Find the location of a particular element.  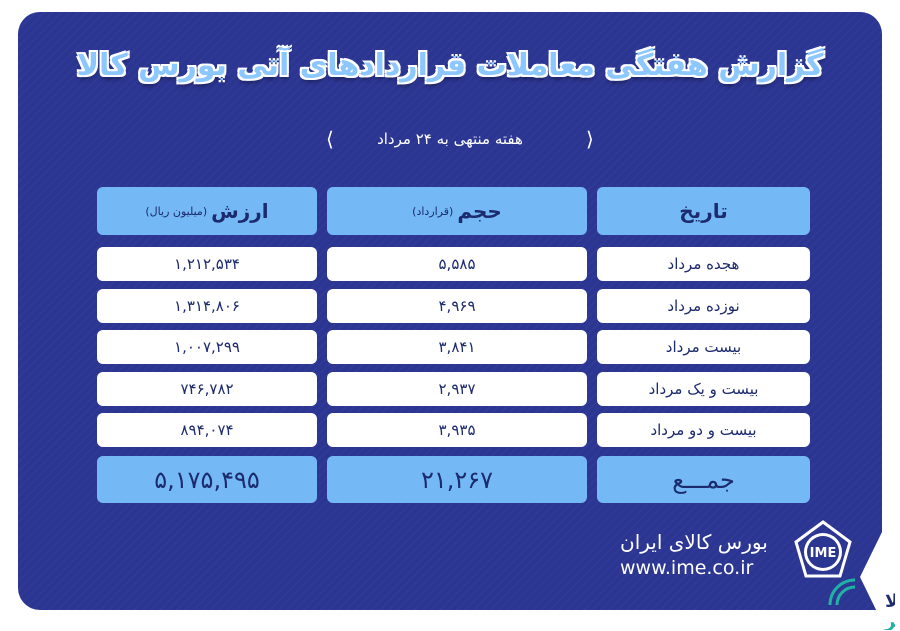

subtitle: هفته منتهی به ۲۴ مرداد is located at coordinates (450, 139).